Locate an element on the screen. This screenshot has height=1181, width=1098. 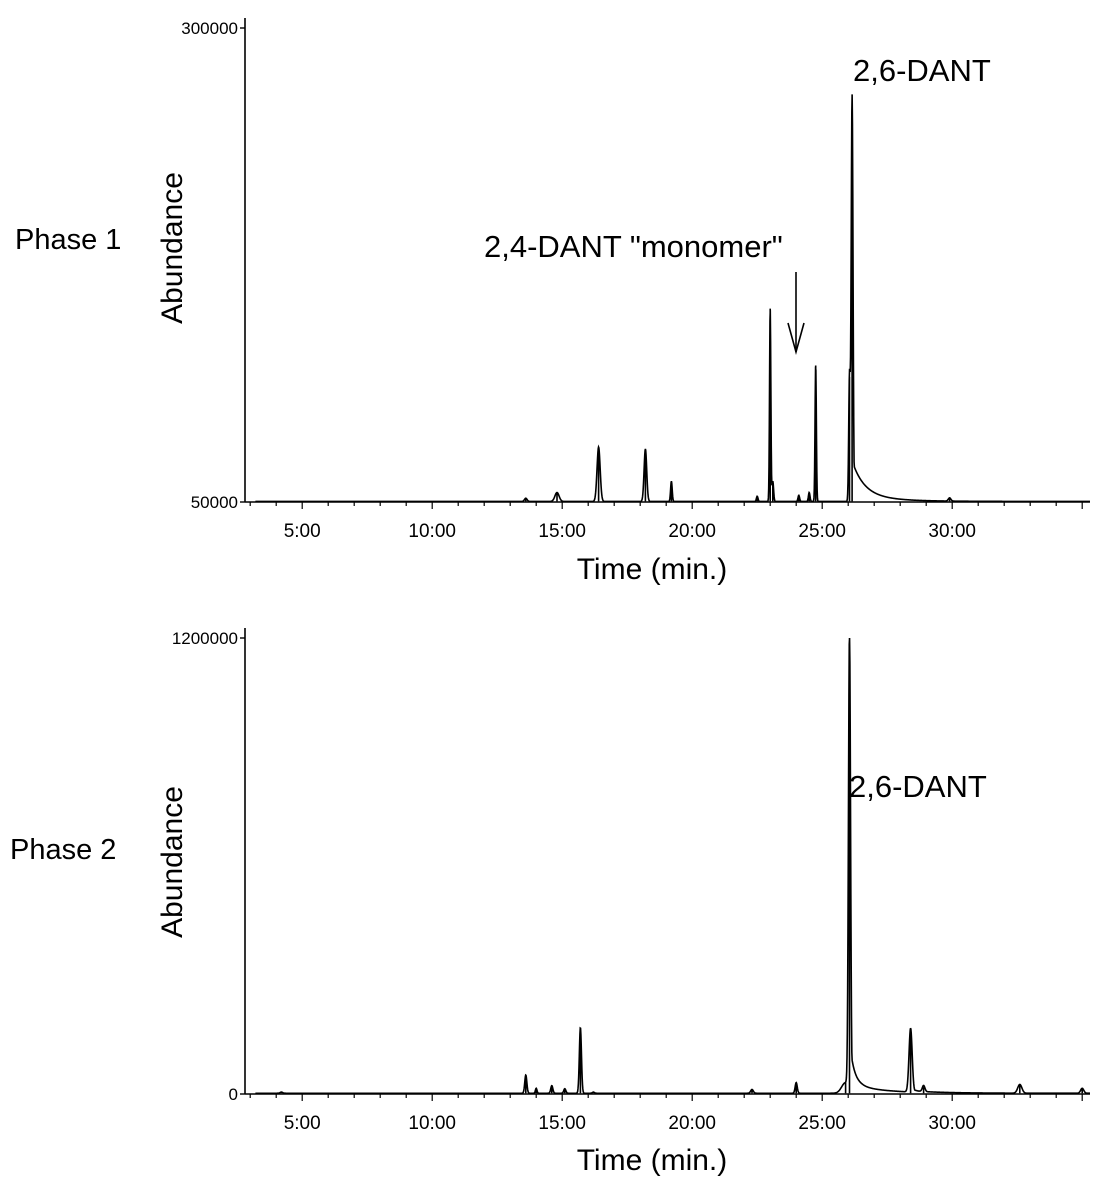
annotation-arrow is located at coordinates (796, 314).